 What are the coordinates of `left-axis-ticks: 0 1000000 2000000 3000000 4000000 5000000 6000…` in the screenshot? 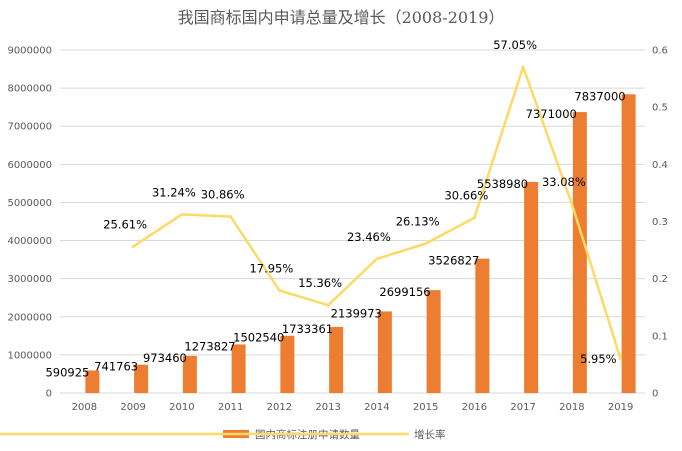 It's located at (29, 223).